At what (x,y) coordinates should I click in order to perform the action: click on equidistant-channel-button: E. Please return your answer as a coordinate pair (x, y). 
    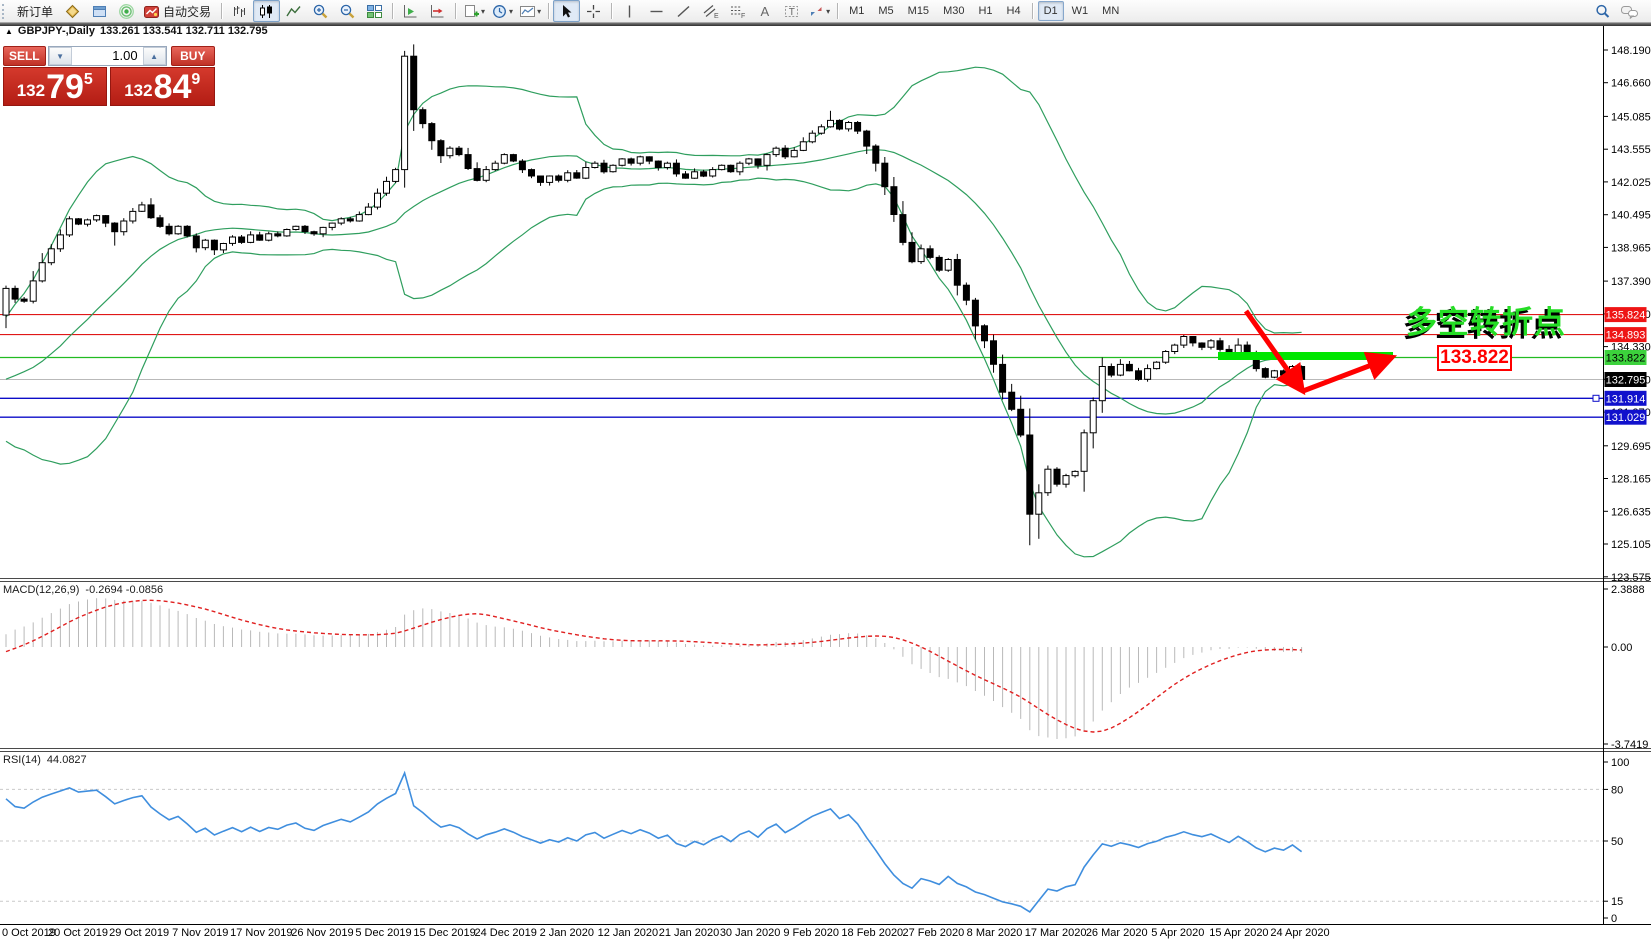
    Looking at the image, I should click on (710, 11).